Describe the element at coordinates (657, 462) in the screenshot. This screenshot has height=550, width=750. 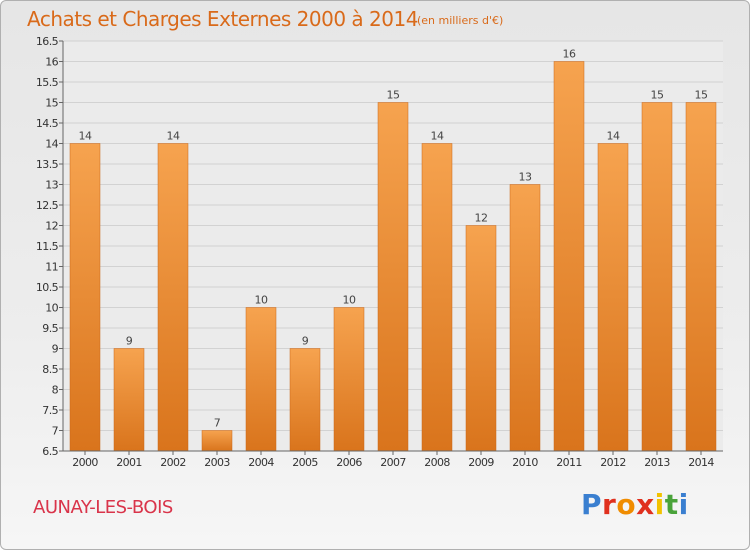
I see `x-tick-label: 2013` at that location.